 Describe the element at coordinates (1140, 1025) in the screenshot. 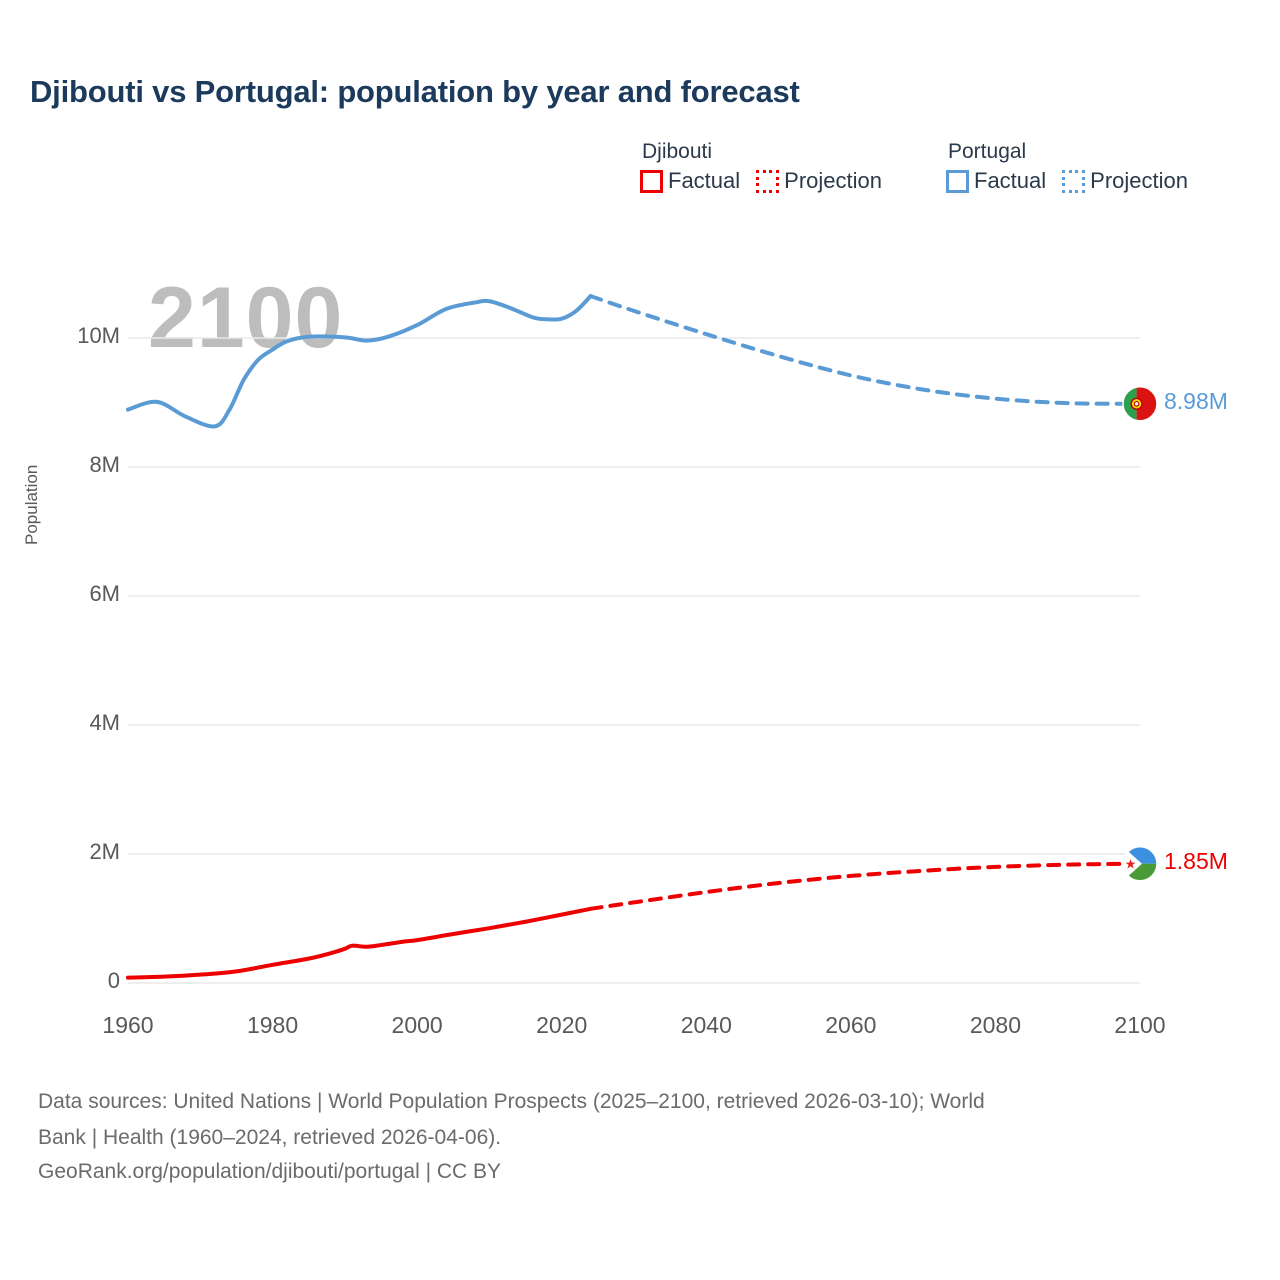

I see `x-axis-tick-label: 2100` at that location.